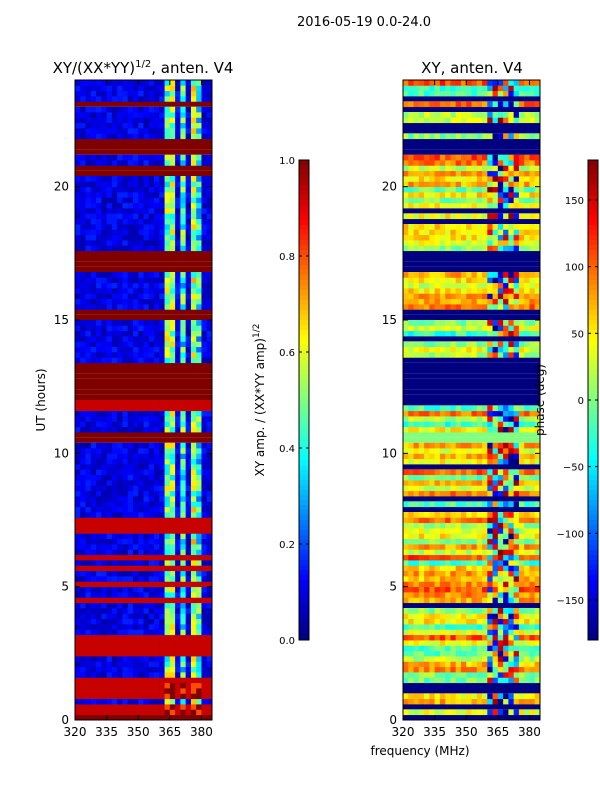 The width and height of the screenshot is (600, 804). What do you see at coordinates (364, 22) in the screenshot?
I see `figure-suptitle: 2016-05-19 0.0-24.0` at bounding box center [364, 22].